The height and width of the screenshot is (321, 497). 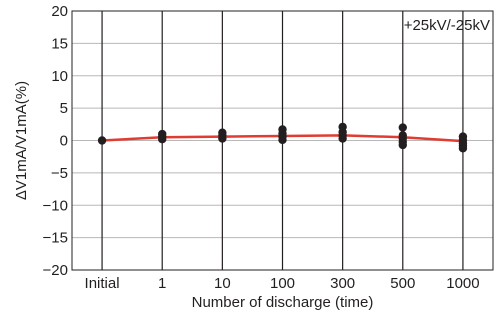 What do you see at coordinates (64, 141) in the screenshot?
I see `y-tick-label: 0` at bounding box center [64, 141].